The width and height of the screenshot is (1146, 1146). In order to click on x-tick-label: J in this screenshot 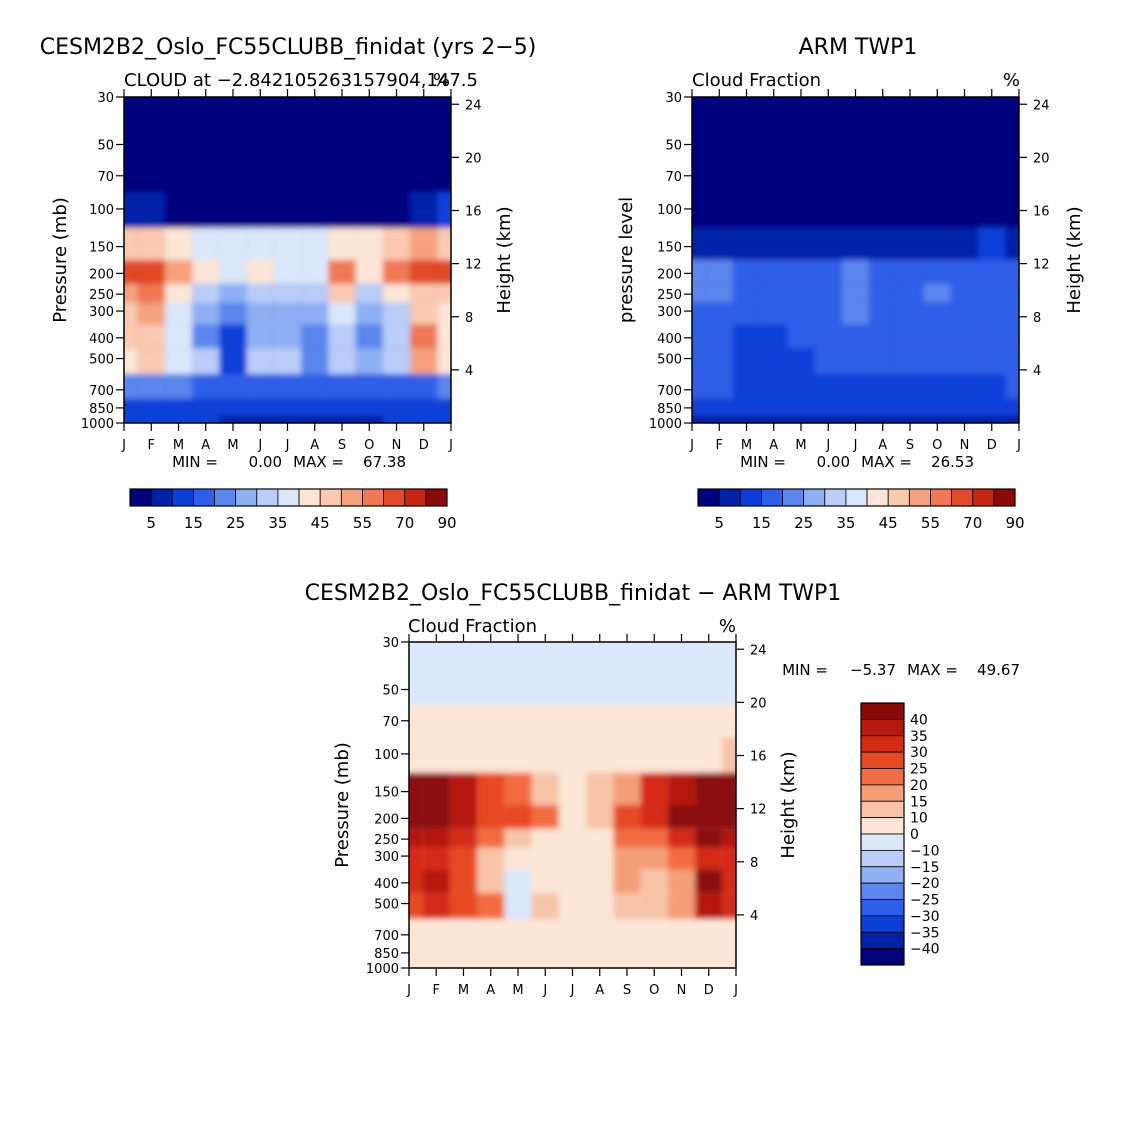, I will do `click(450, 445)`.